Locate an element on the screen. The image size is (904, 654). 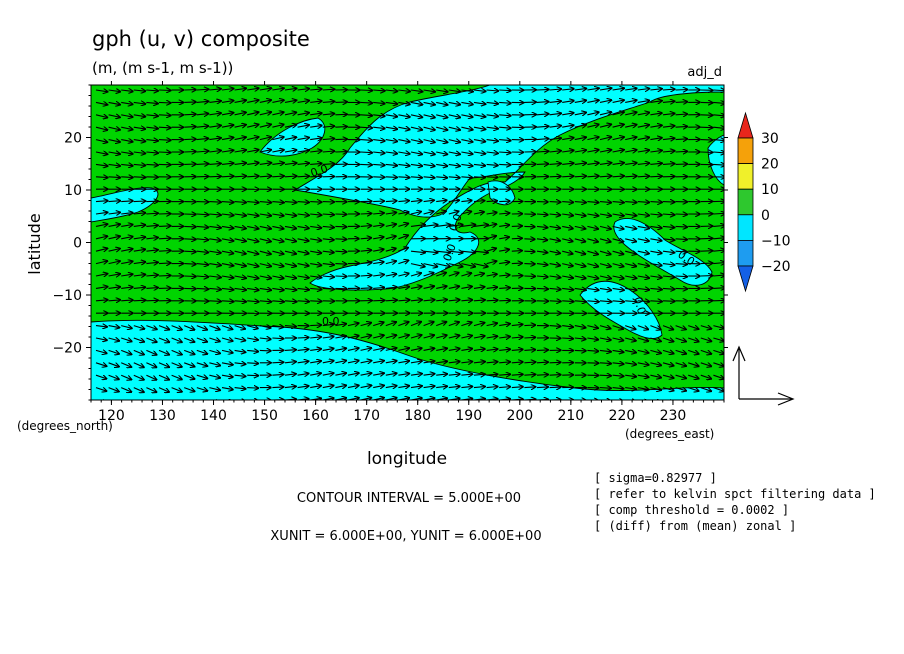
colorbar-top-triangle is located at coordinates (745, 125).